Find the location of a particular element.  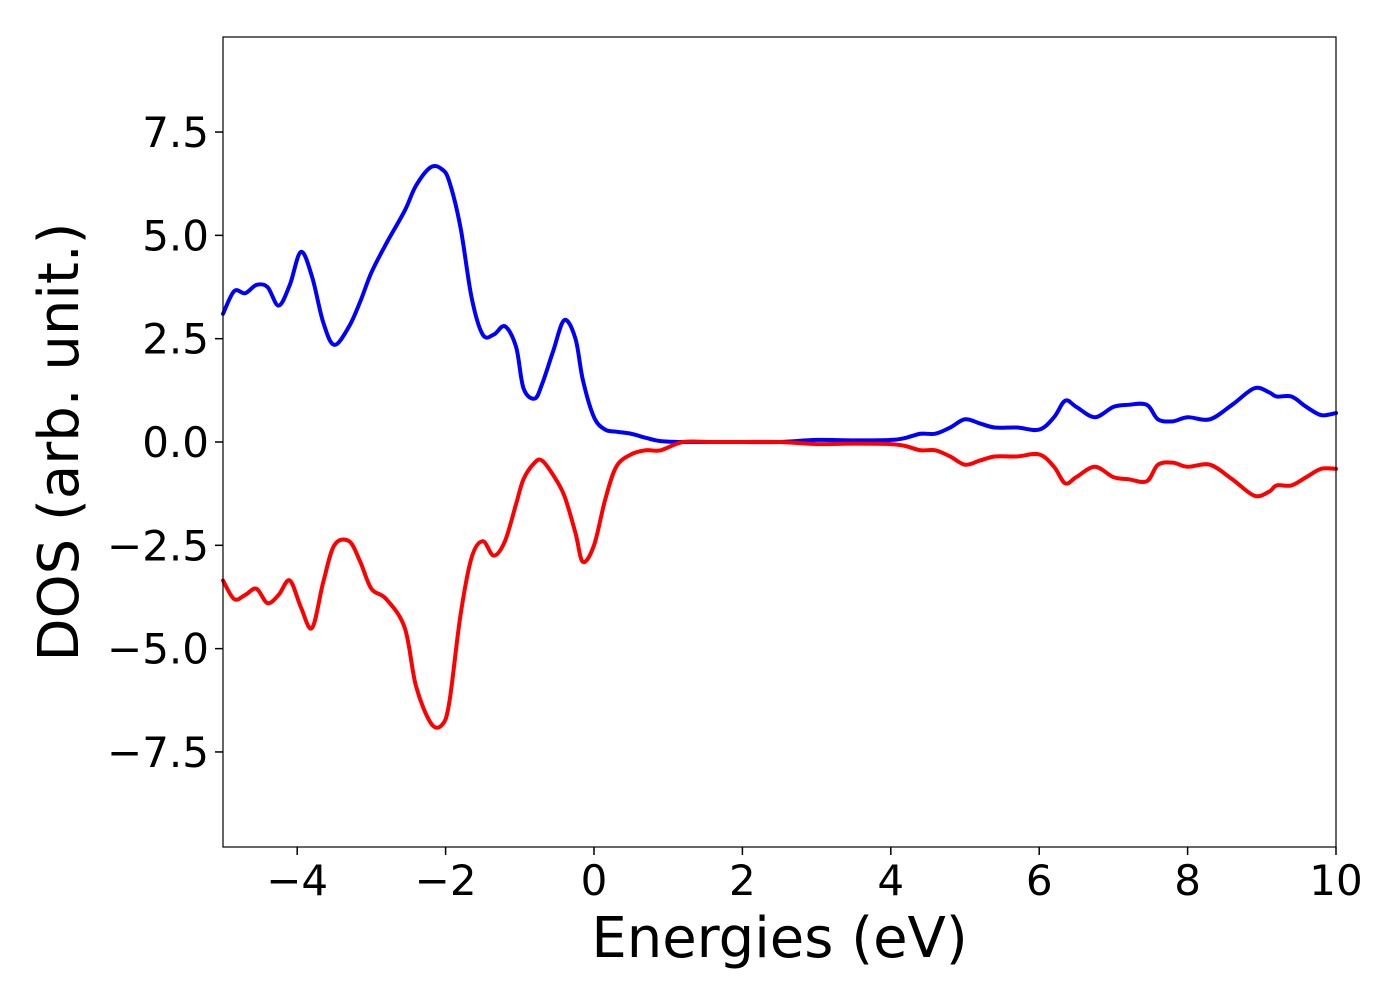

y-tick-label: 2.5 is located at coordinates (175, 339).